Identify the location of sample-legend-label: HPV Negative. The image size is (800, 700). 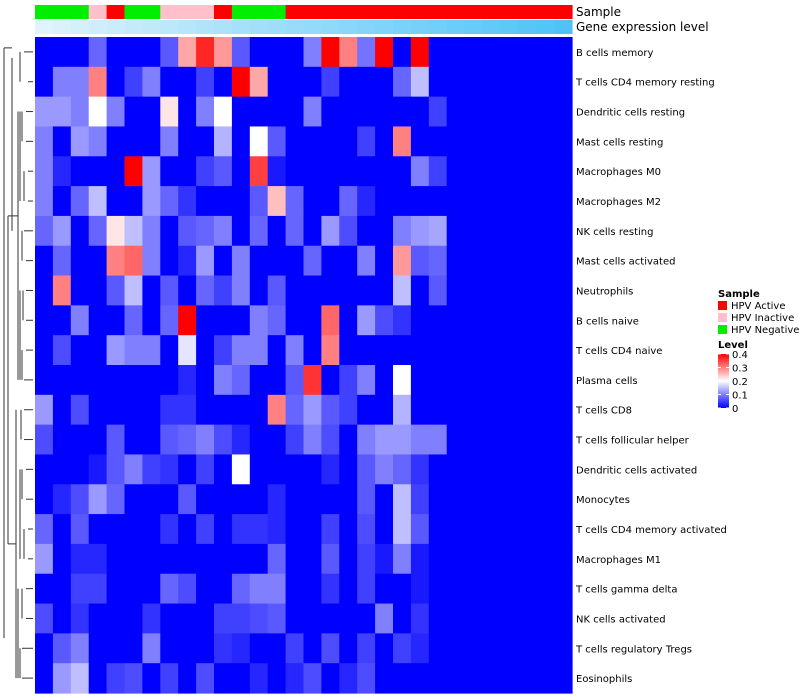
(765, 330).